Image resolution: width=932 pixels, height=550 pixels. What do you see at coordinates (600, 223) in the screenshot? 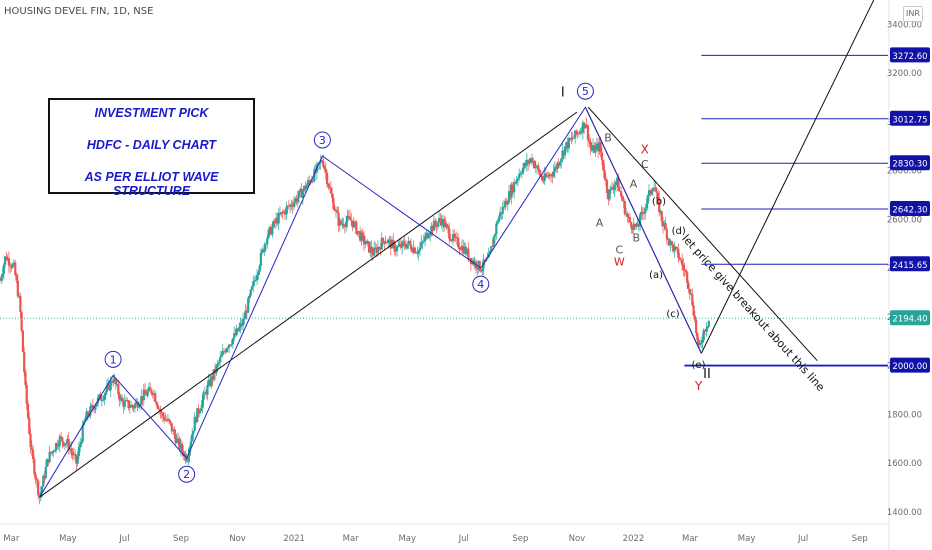
I see `wave-annotation: A` at bounding box center [600, 223].